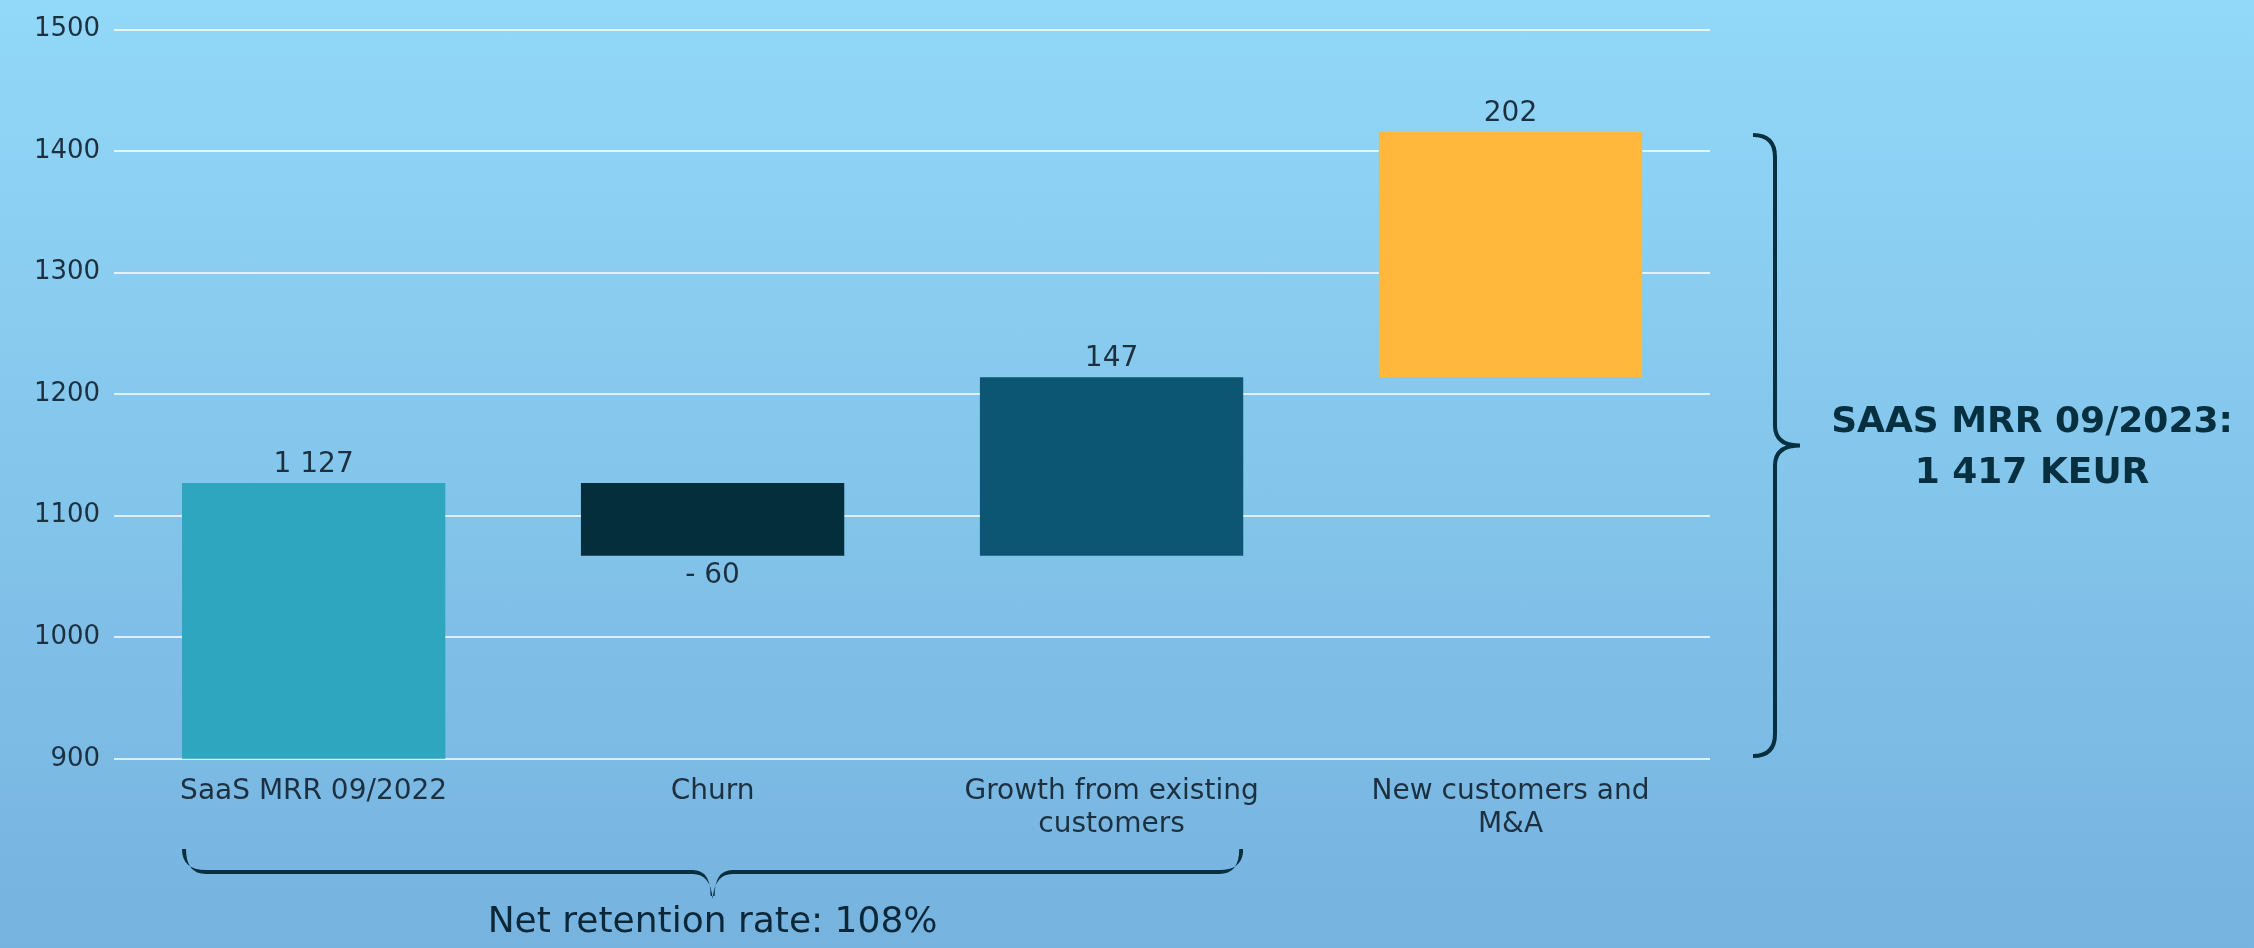 The image size is (2254, 948). I want to click on data-label: - 60, so click(712, 574).